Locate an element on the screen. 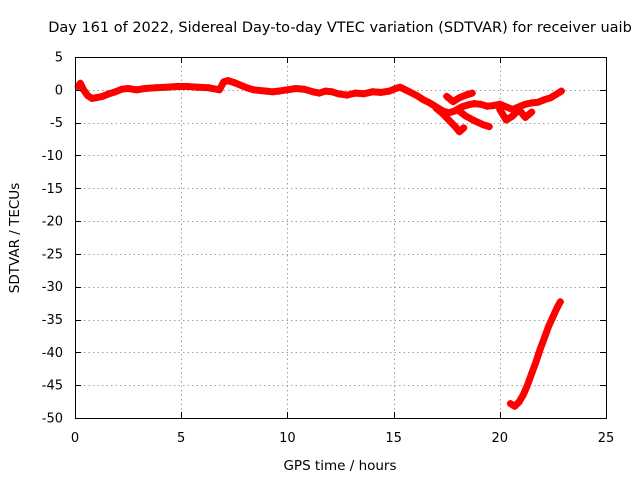  y-tick-label: -25 is located at coordinates (52, 254).